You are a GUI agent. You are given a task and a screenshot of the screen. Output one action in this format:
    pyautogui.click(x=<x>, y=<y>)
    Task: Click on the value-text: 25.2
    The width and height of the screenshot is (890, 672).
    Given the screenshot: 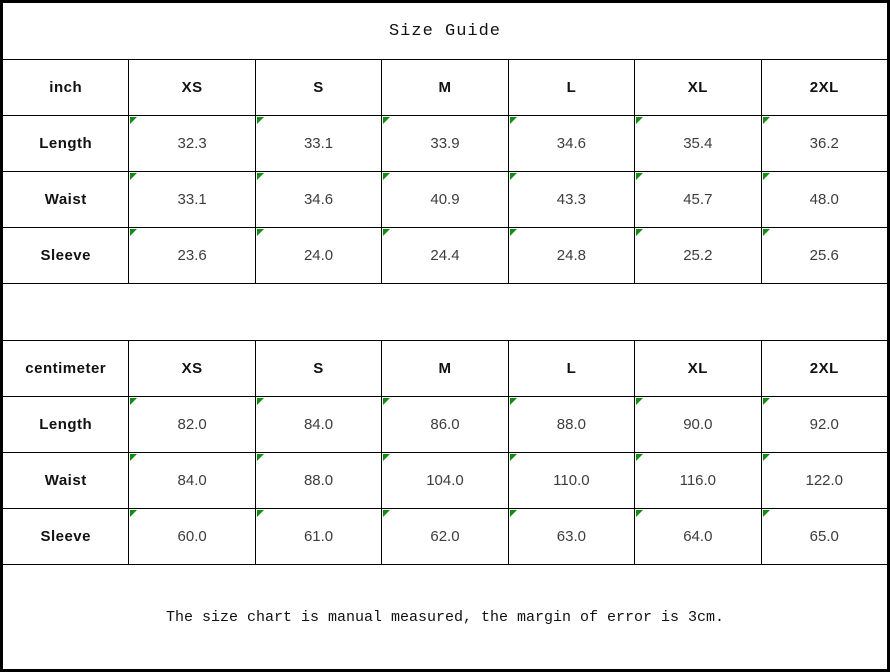 What is the action you would take?
    pyautogui.click(x=698, y=255)
    